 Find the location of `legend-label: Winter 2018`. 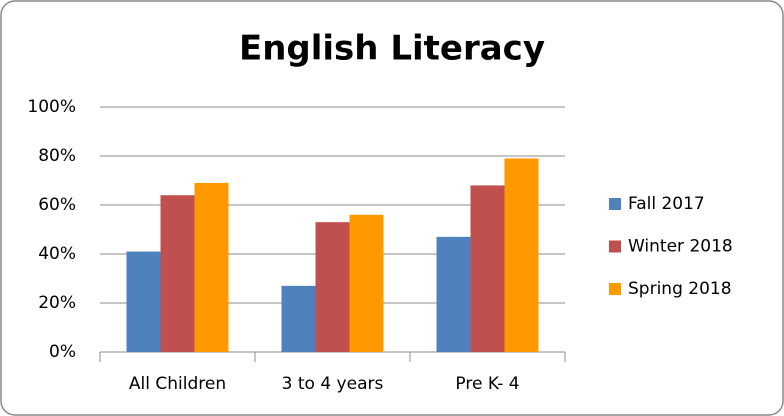

legend-label: Winter 2018 is located at coordinates (680, 247).